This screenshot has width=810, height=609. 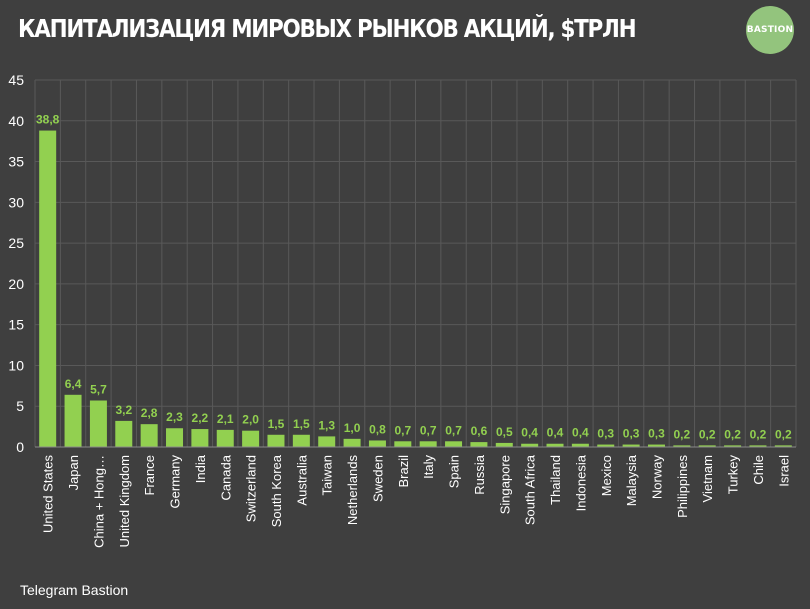 What do you see at coordinates (454, 471) in the screenshot?
I see `x-tick-label: Spain` at bounding box center [454, 471].